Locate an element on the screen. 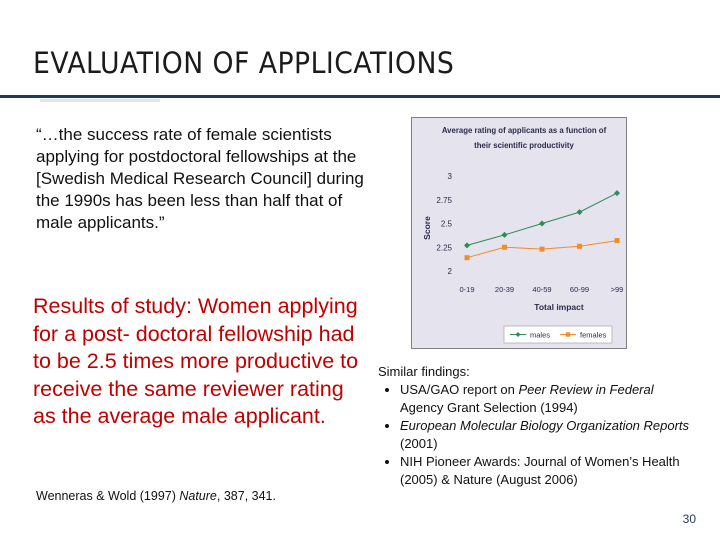 The height and width of the screenshot is (540, 720). citation-authors: Wenneras & Wold (1997) is located at coordinates (108, 496).